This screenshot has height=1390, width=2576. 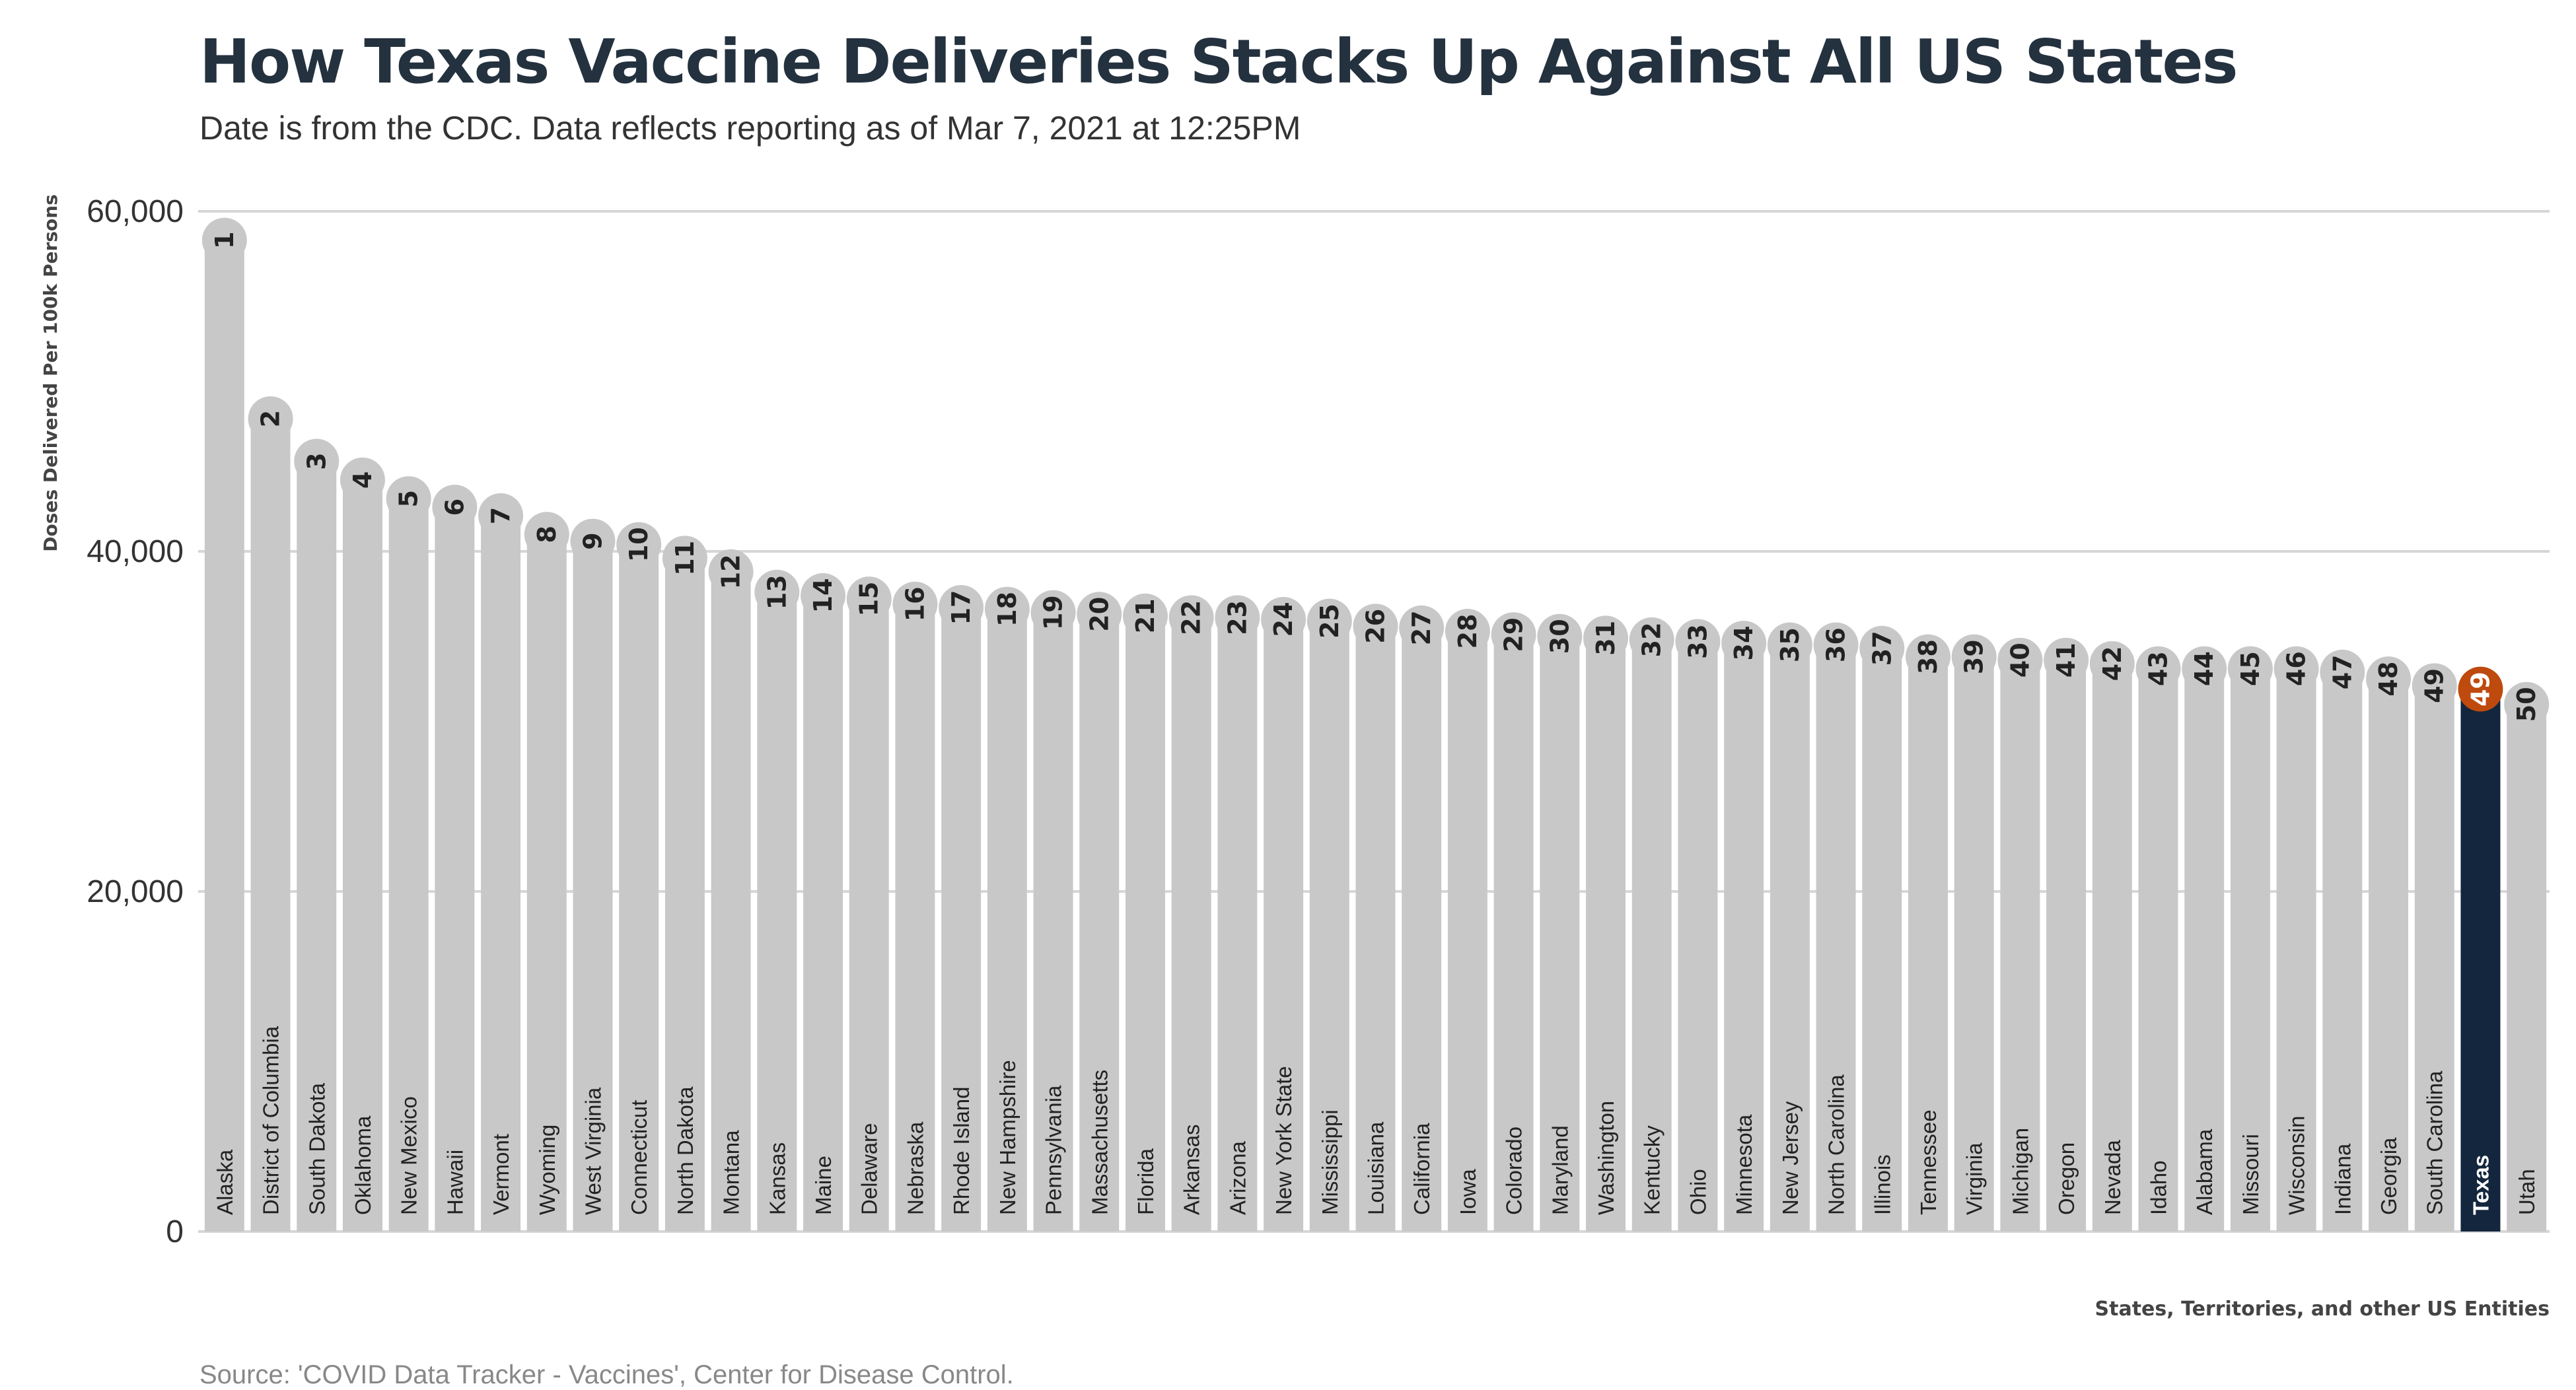 I want to click on rank-label: 21, so click(x=1145, y=615).